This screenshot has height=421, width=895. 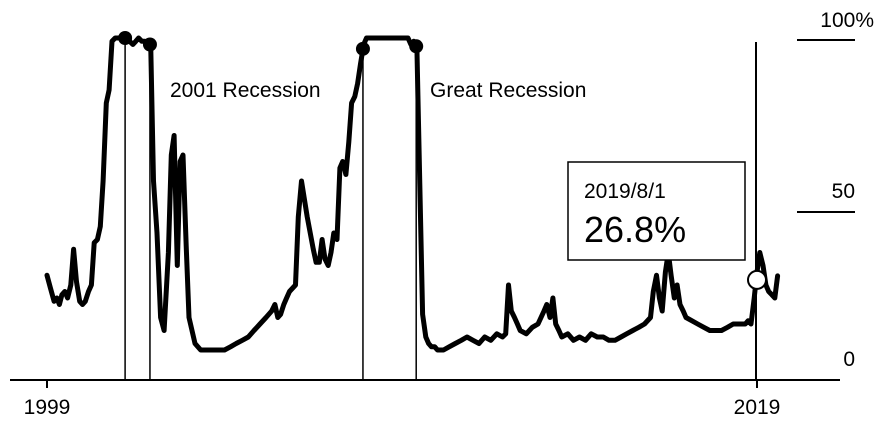 What do you see at coordinates (635, 229) in the screenshot?
I see `callout-value: 26.8%` at bounding box center [635, 229].